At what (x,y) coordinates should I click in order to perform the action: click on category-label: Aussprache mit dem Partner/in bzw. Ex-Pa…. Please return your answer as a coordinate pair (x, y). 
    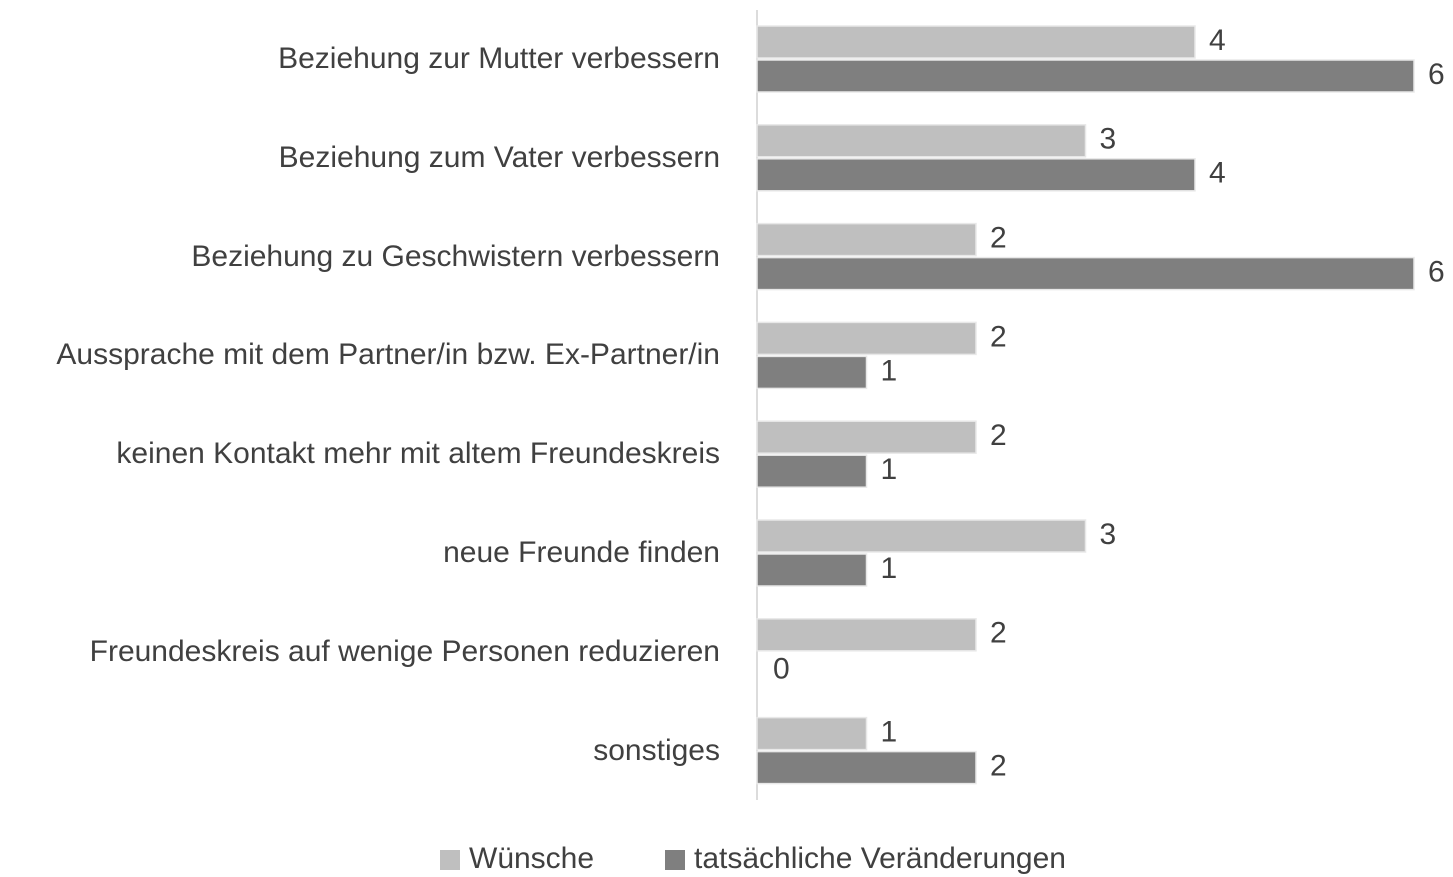
    Looking at the image, I should click on (388, 355).